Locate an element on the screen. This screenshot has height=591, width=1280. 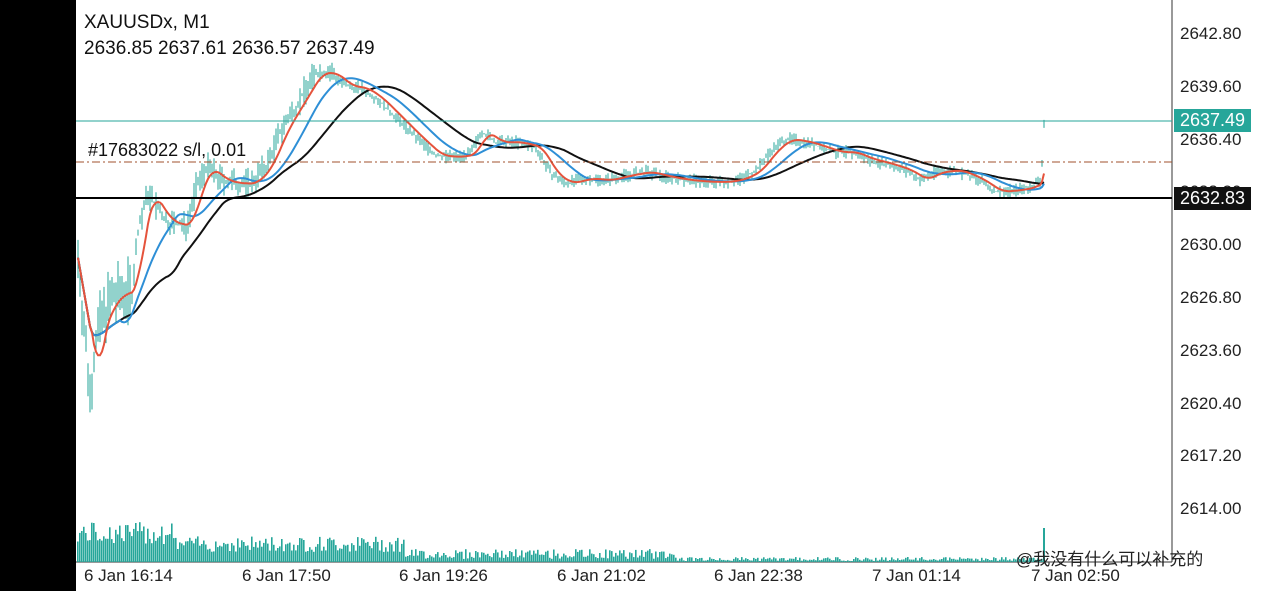
price-tick: 2626.80 is located at coordinates (1211, 297).